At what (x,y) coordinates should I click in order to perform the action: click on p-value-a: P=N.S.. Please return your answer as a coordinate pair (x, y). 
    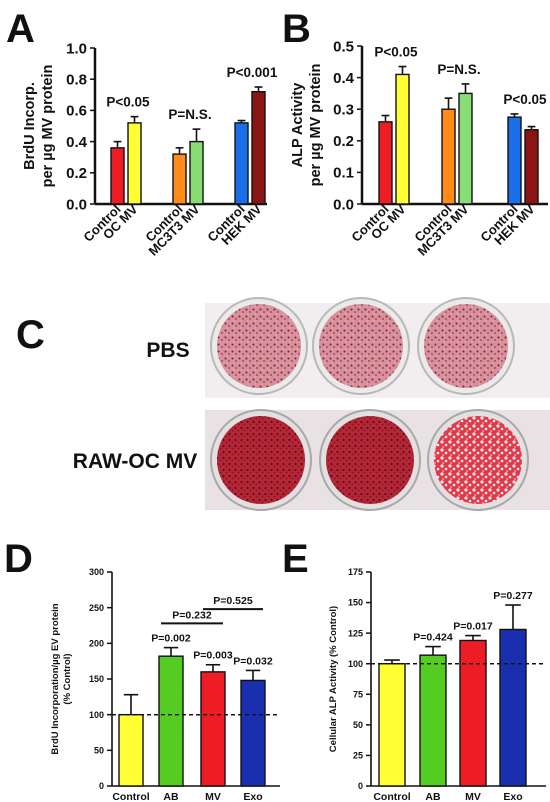
    Looking at the image, I should click on (189, 114).